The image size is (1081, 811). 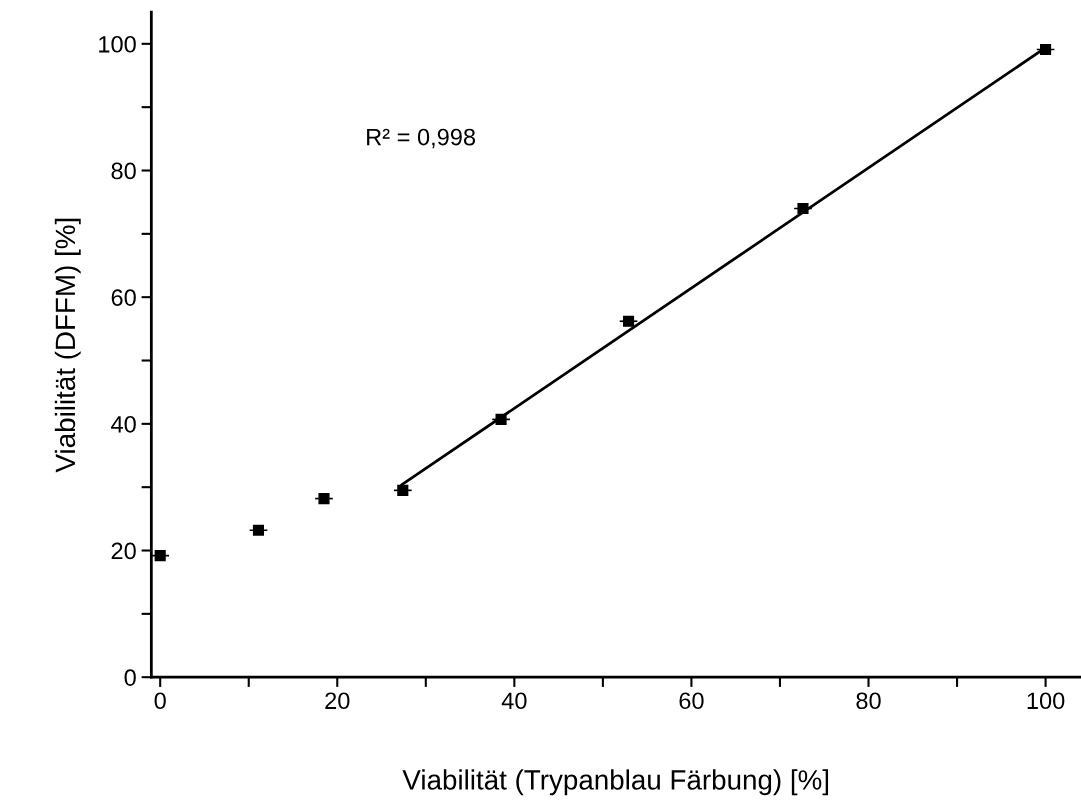 I want to click on x-tick-label: 80, so click(x=868, y=701).